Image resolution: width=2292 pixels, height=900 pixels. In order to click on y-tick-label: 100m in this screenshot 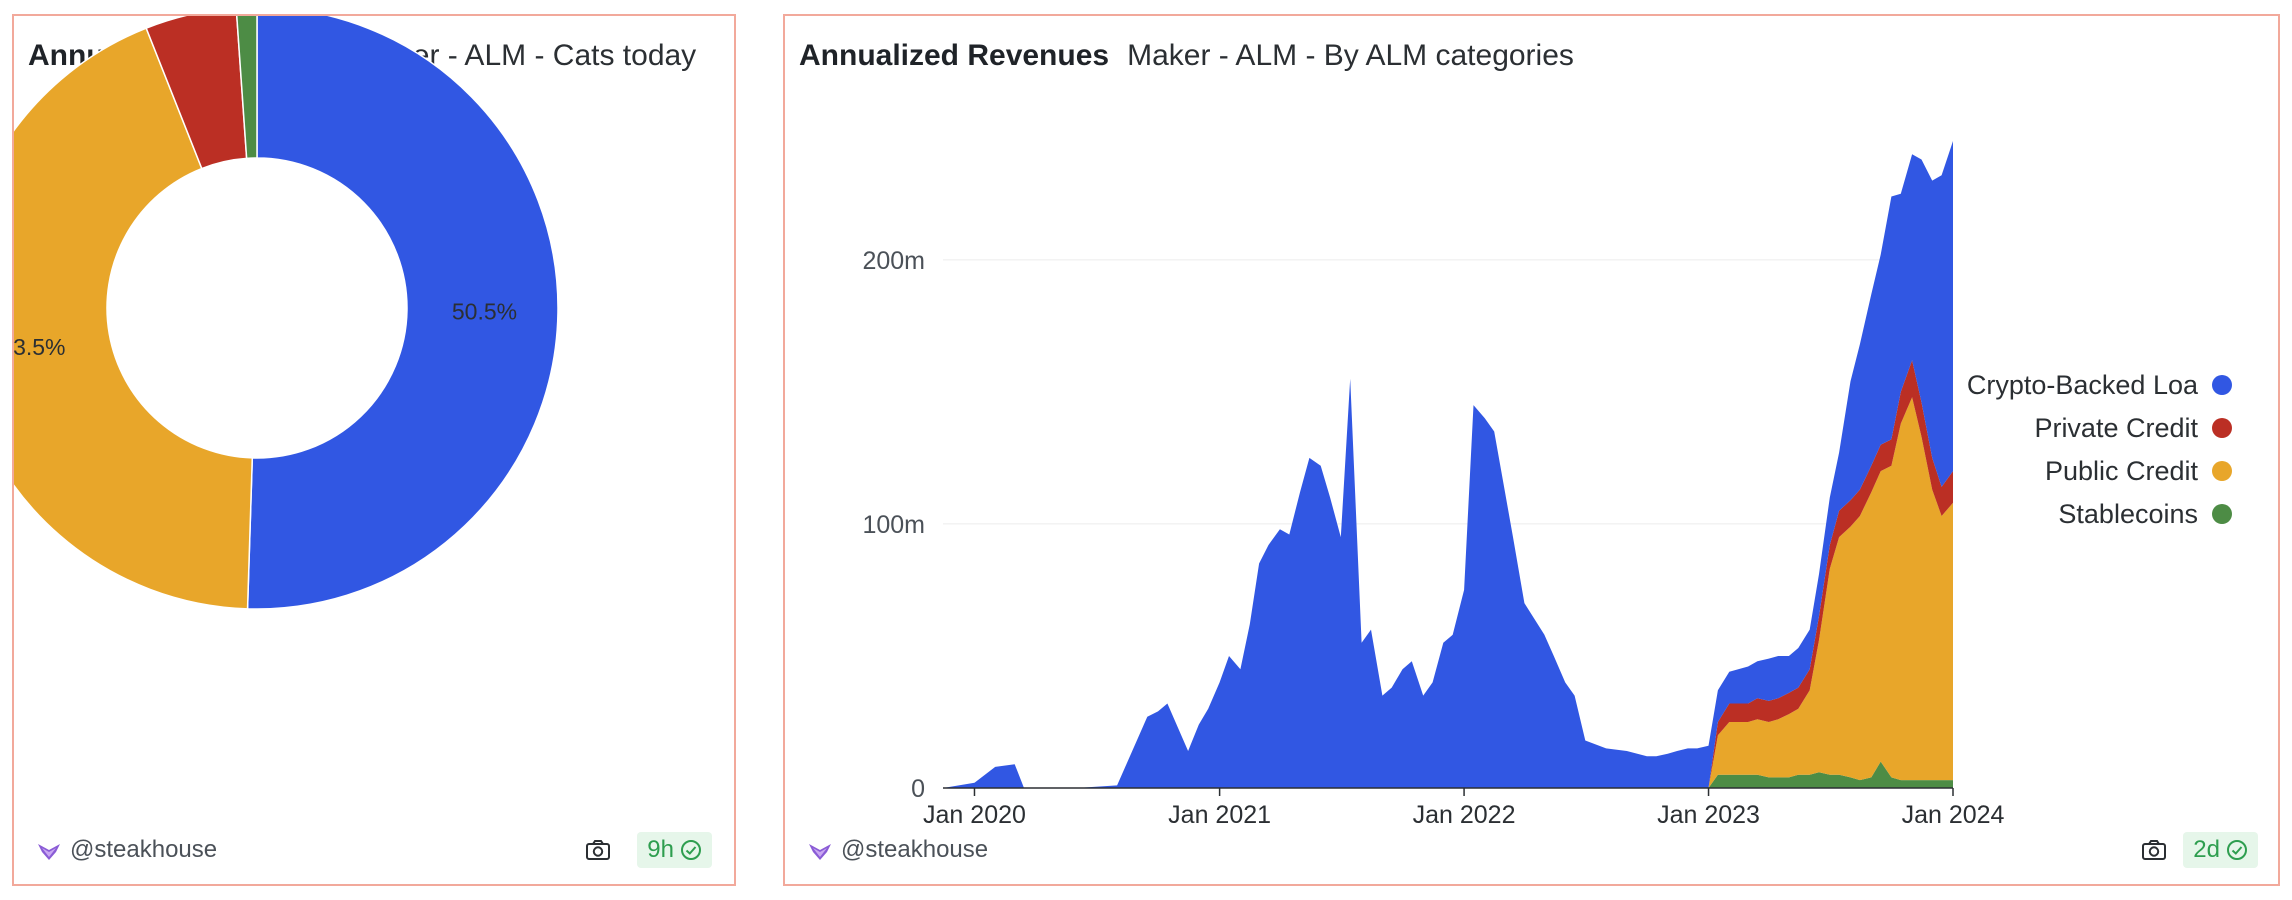, I will do `click(893, 525)`.